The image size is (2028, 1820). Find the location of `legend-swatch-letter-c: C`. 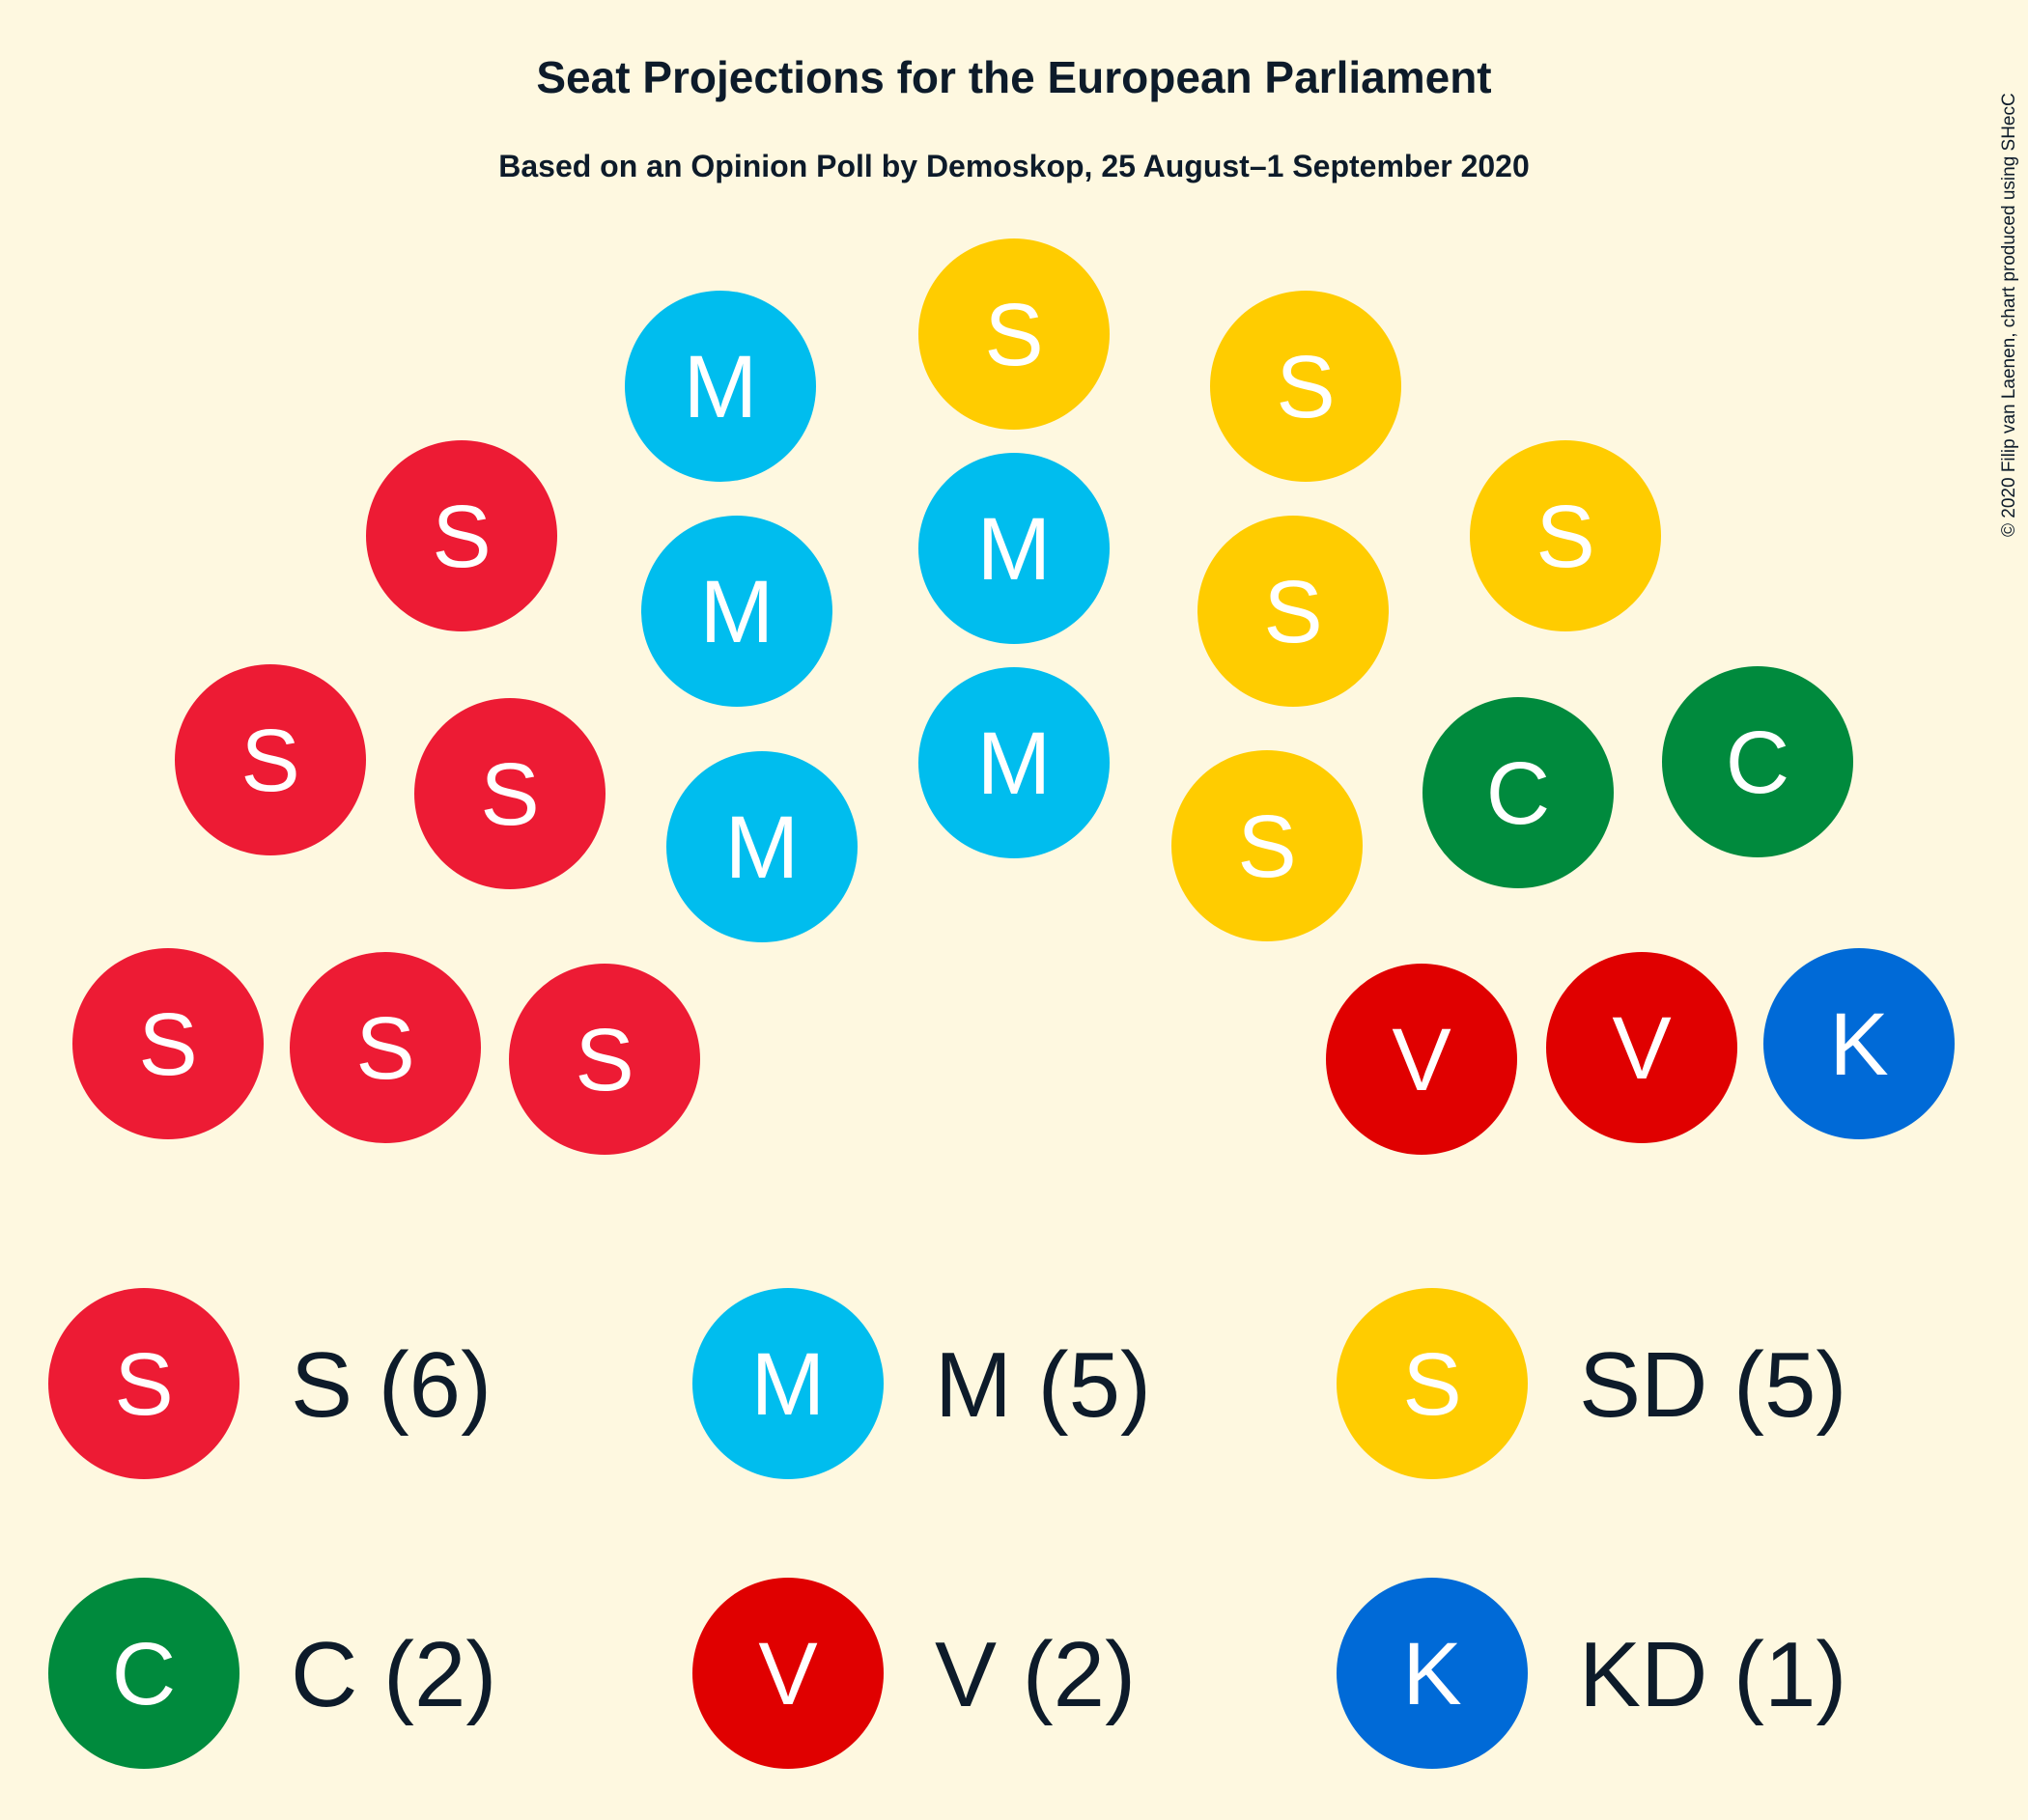

legend-swatch-letter-c: C is located at coordinates (144, 1674).